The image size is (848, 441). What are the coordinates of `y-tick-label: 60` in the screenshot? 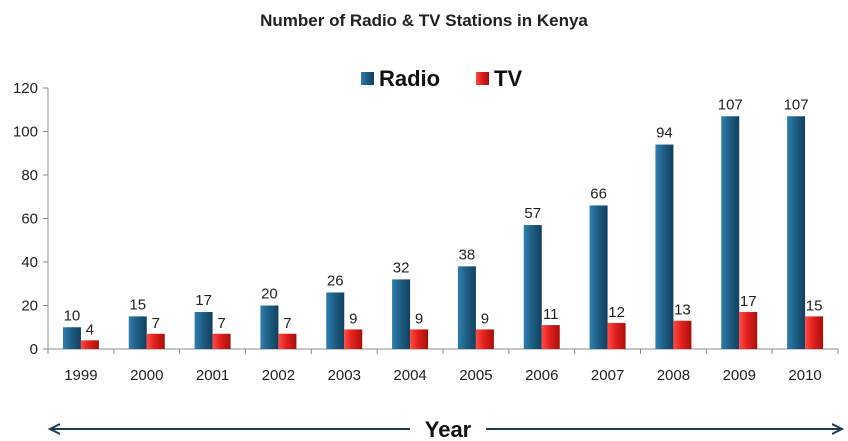 It's located at (29, 219).